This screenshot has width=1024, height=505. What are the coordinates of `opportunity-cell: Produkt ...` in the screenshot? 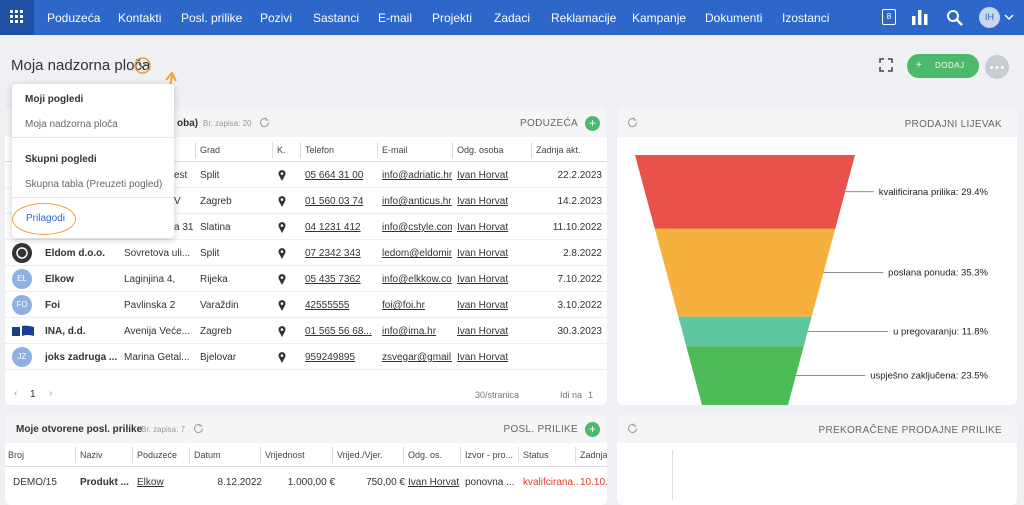 It's located at (104, 482).